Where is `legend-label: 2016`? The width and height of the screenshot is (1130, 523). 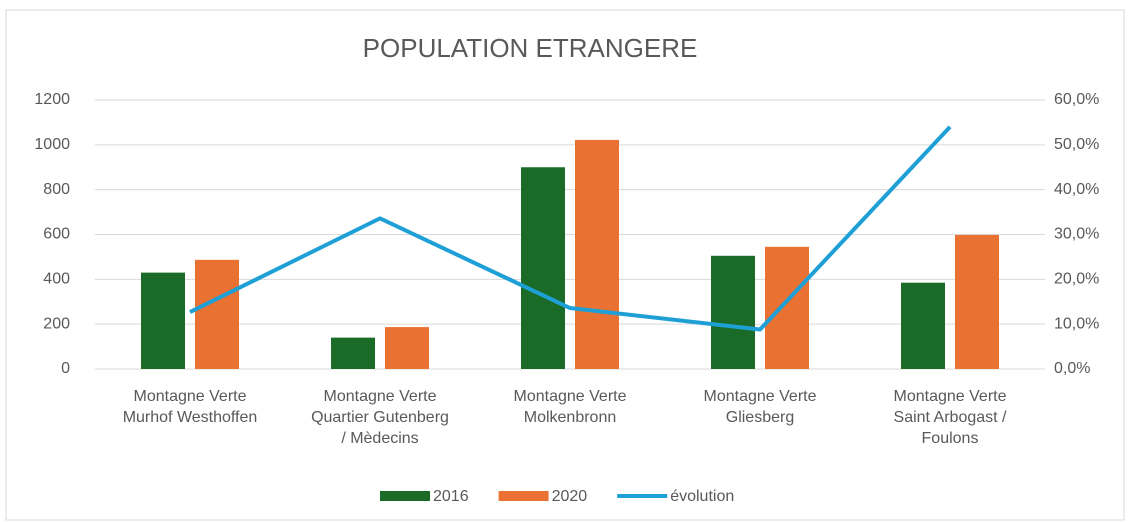 legend-label: 2016 is located at coordinates (451, 496).